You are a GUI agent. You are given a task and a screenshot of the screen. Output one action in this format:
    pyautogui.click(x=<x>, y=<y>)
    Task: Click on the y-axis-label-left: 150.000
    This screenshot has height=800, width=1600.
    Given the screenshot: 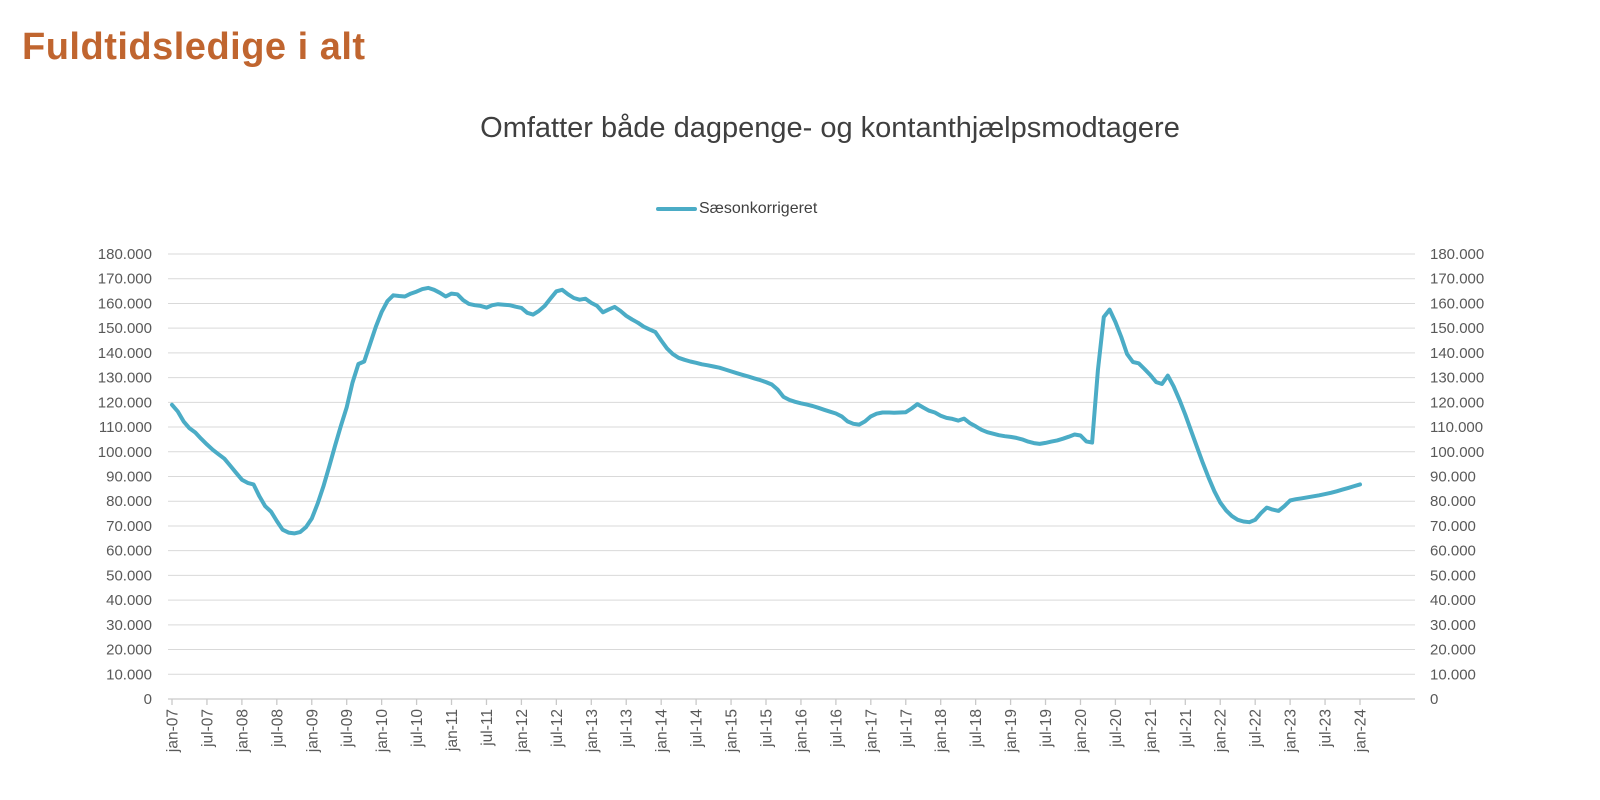 What is the action you would take?
    pyautogui.click(x=125, y=328)
    